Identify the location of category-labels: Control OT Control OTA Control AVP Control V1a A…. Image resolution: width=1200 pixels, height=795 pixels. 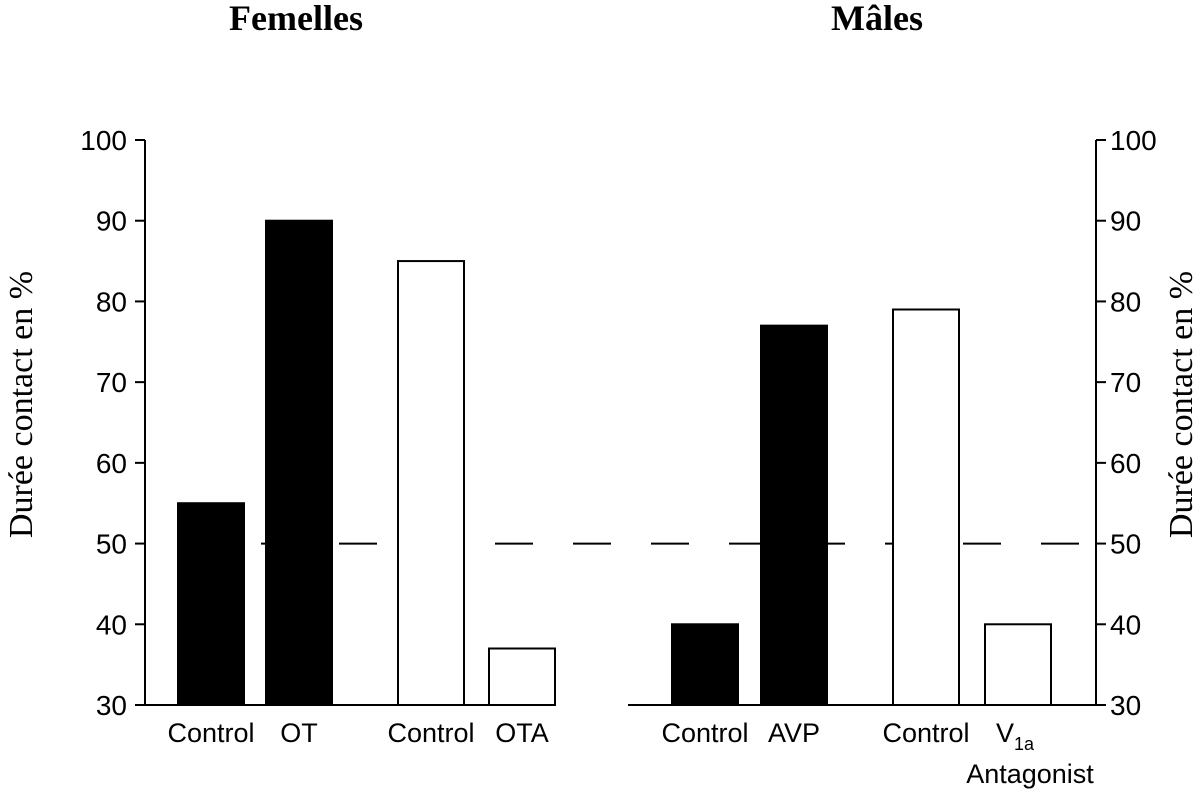
(630, 753).